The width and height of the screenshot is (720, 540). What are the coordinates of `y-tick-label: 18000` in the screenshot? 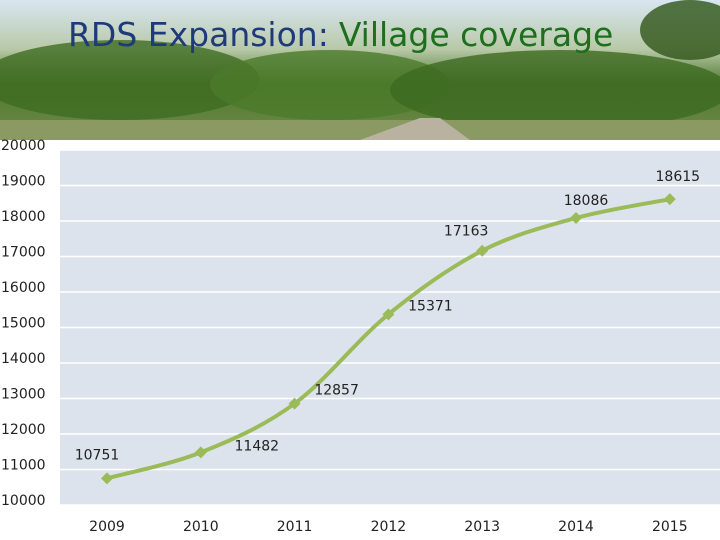 It's located at (23, 217).